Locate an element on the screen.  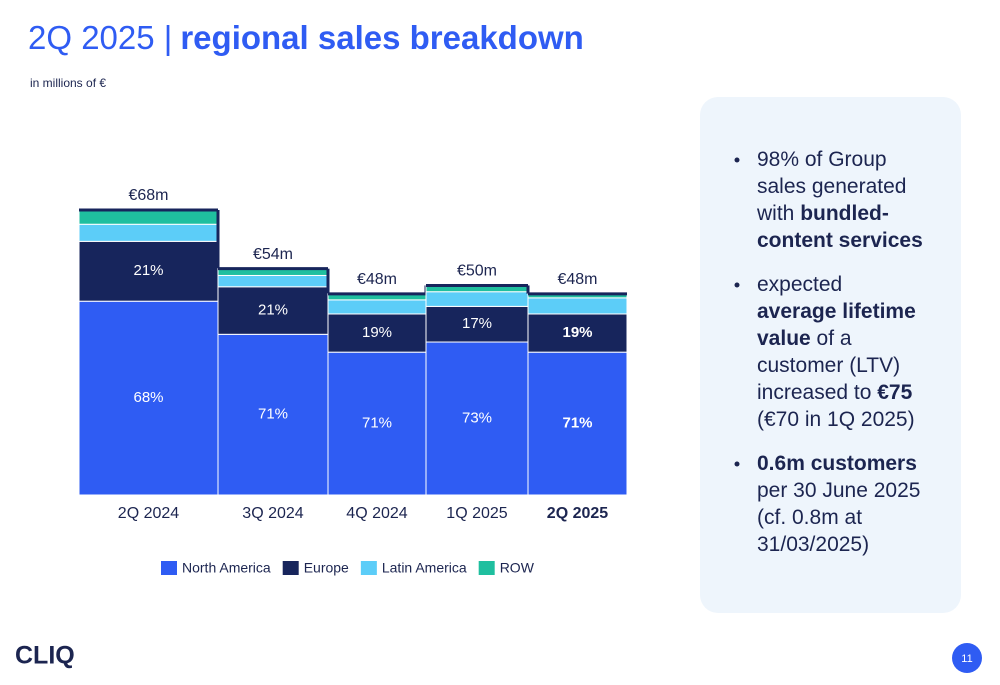
title-main: regional sales breakdown is located at coordinates (381, 37).